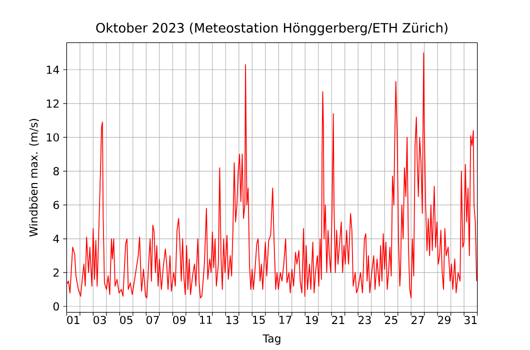 This screenshot has height=350, width=530. I want to click on x-tick-label: 29, so click(444, 320).